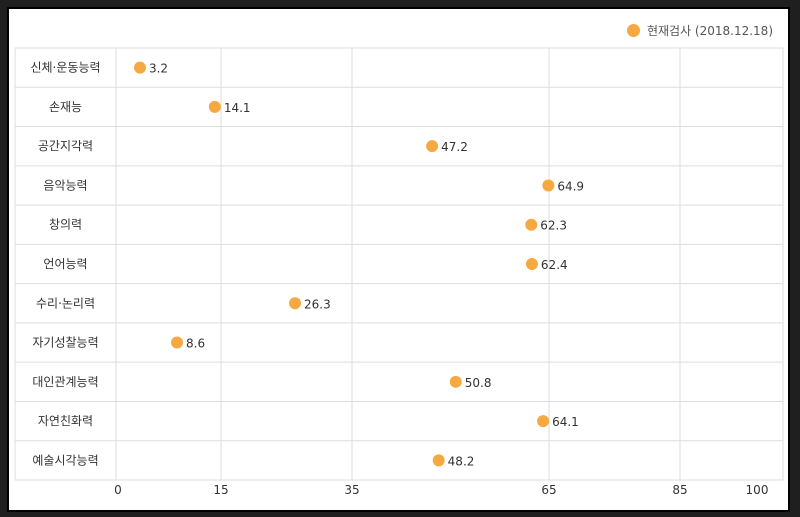 The height and width of the screenshot is (517, 800). What do you see at coordinates (65, 382) in the screenshot?
I see `category-label: 대인관계능력` at bounding box center [65, 382].